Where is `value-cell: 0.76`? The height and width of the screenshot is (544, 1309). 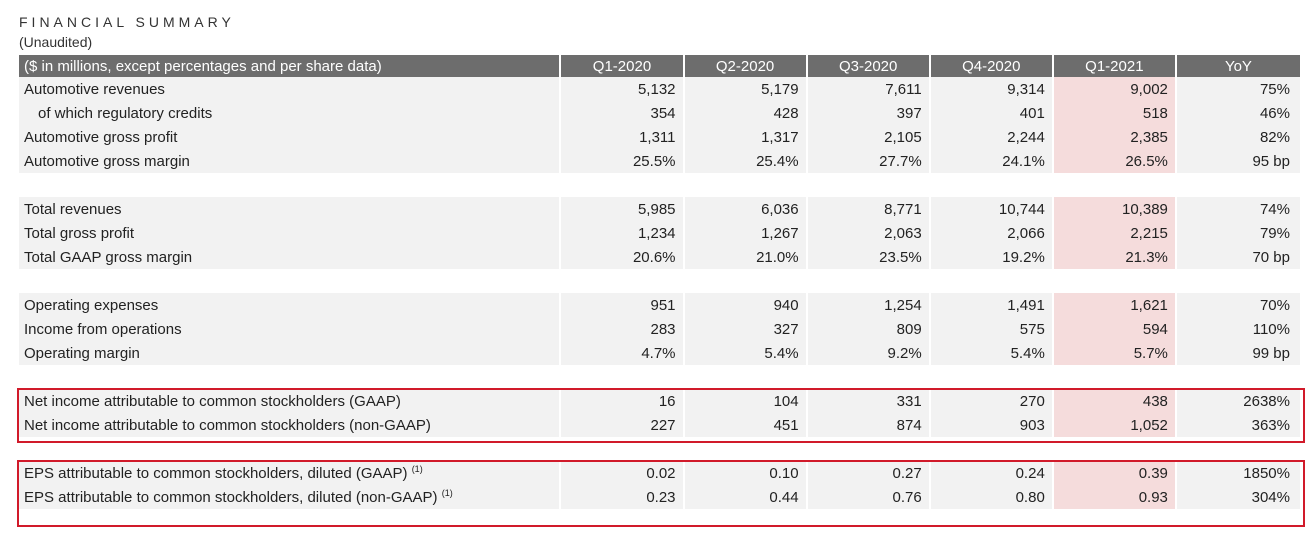 value-cell: 0.76 is located at coordinates (868, 497).